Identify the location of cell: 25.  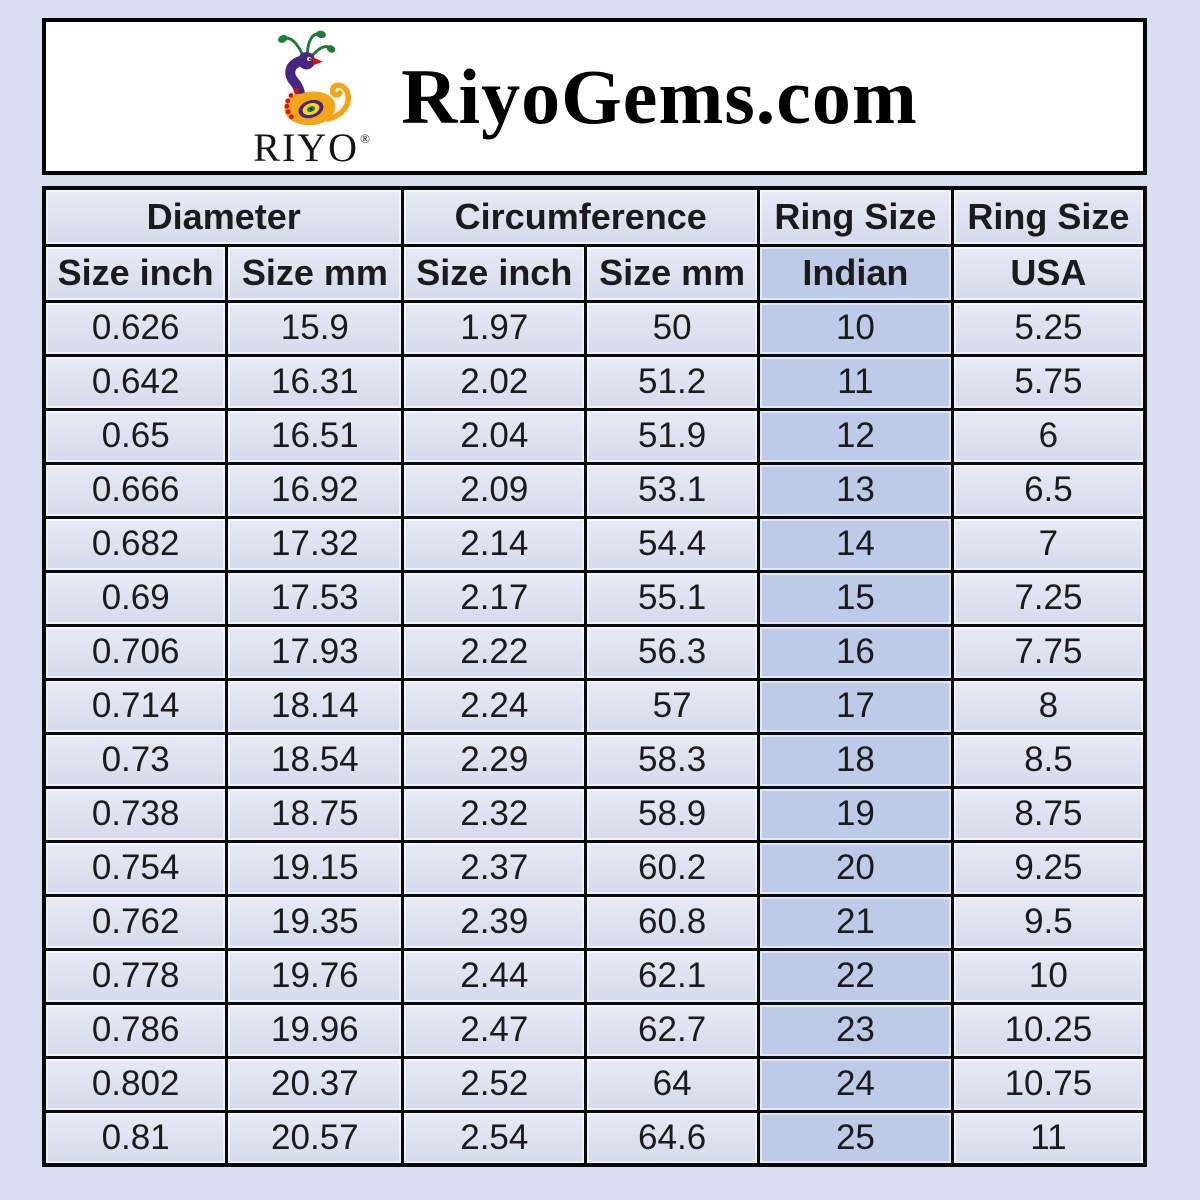
(855, 1138).